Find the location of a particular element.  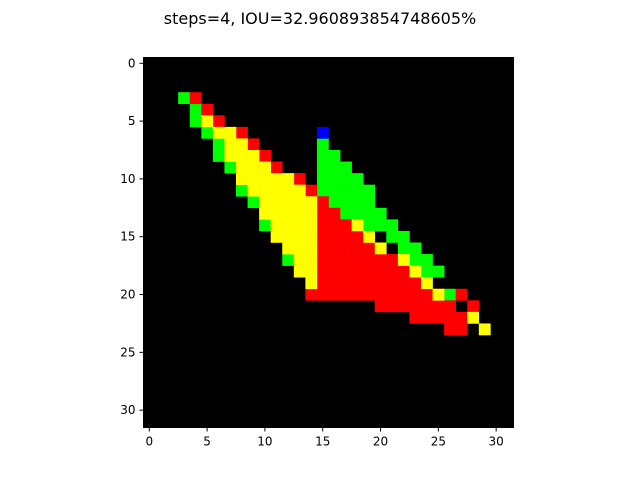

x-tick-label: 15 is located at coordinates (322, 442).